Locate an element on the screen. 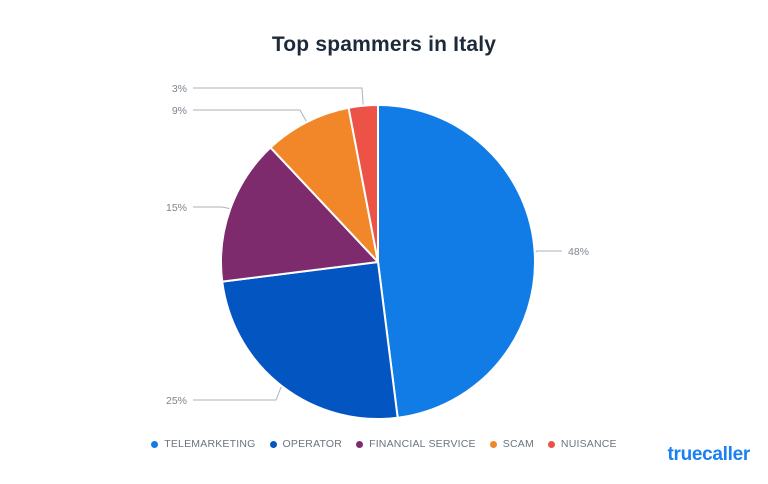  data-label-telemarketing: 48% is located at coordinates (578, 252).